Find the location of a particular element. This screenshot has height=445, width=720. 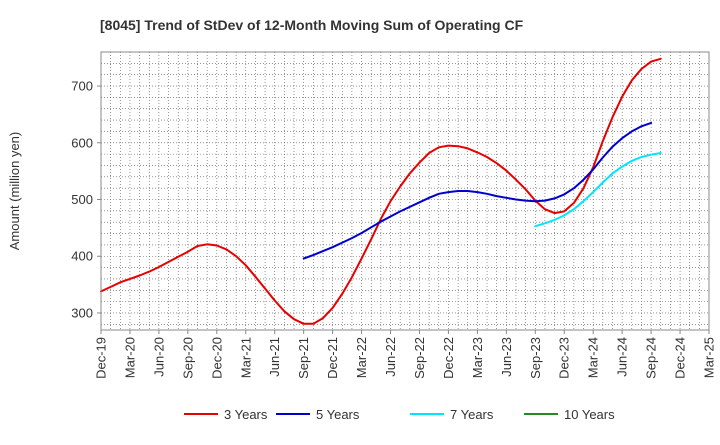

legend-label-10-years: 10 Years is located at coordinates (589, 414).